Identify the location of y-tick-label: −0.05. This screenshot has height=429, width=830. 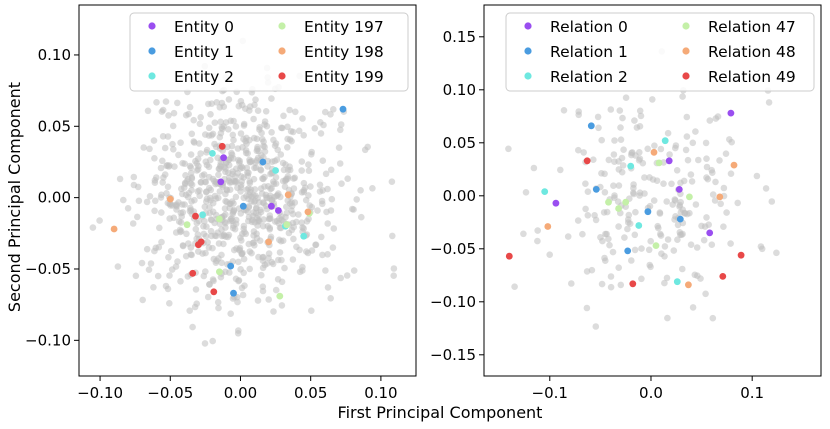
(48, 269).